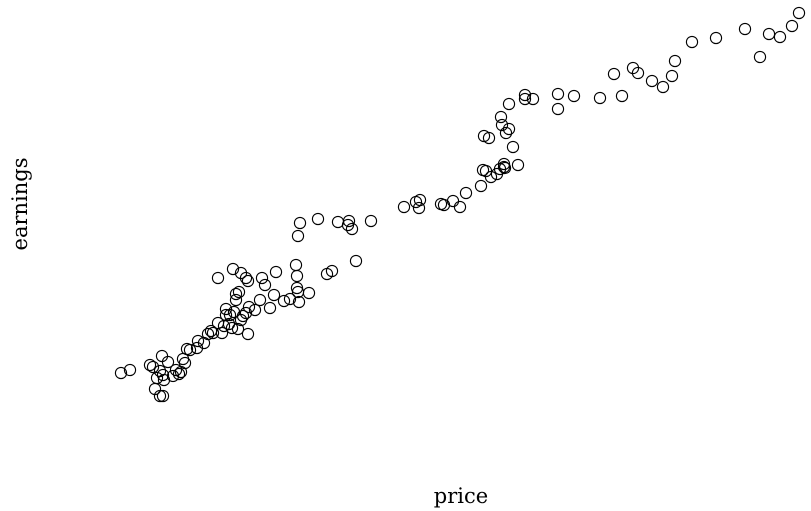 Image resolution: width=811 pixels, height=511 pixels. What do you see at coordinates (20, 204) in the screenshot?
I see `y-axis-label: earnings` at bounding box center [20, 204].